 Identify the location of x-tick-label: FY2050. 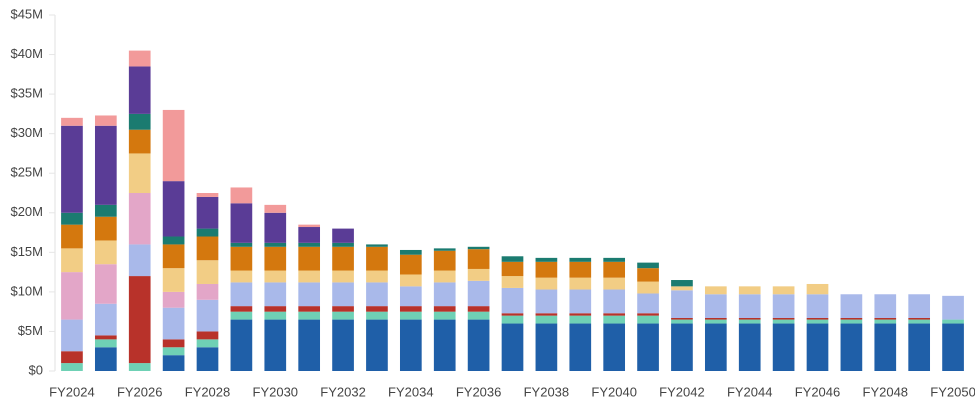
(952, 391).